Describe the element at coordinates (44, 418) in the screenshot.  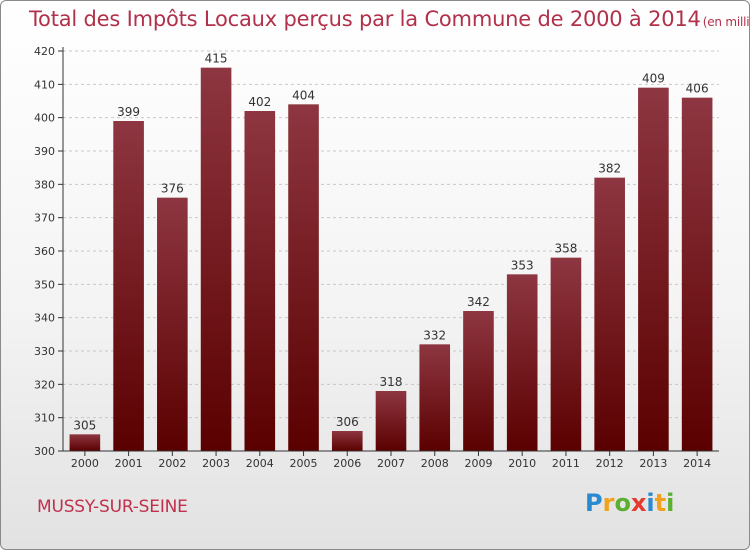
I see `y-tick-label: 310` at that location.